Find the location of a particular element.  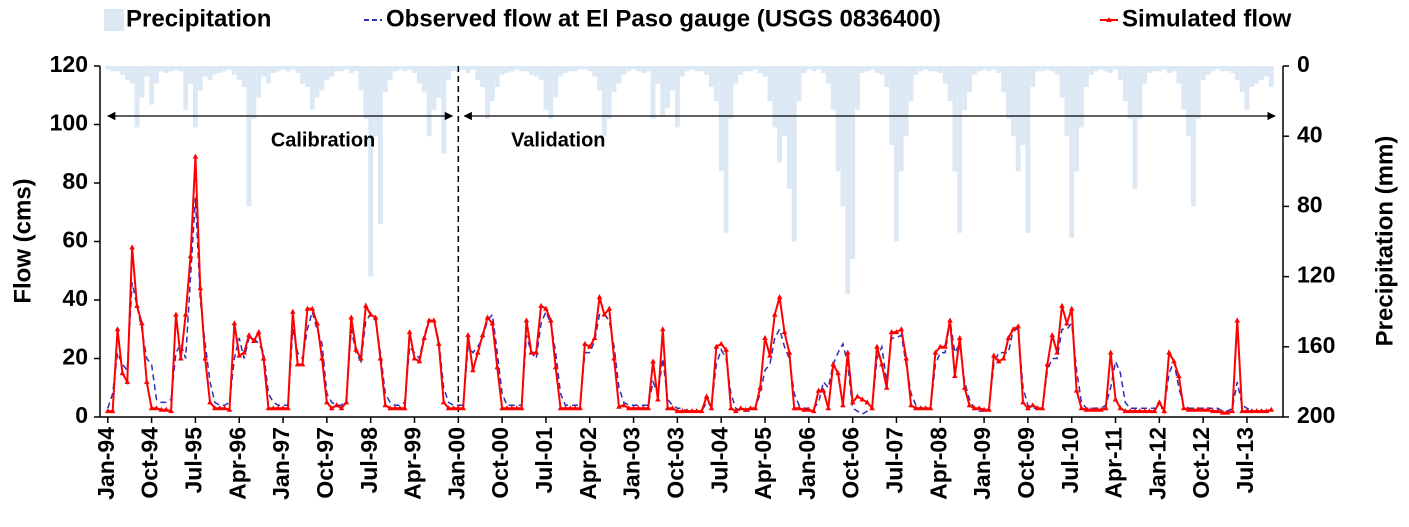

y-tick-label: 100 is located at coordinates (69, 123).